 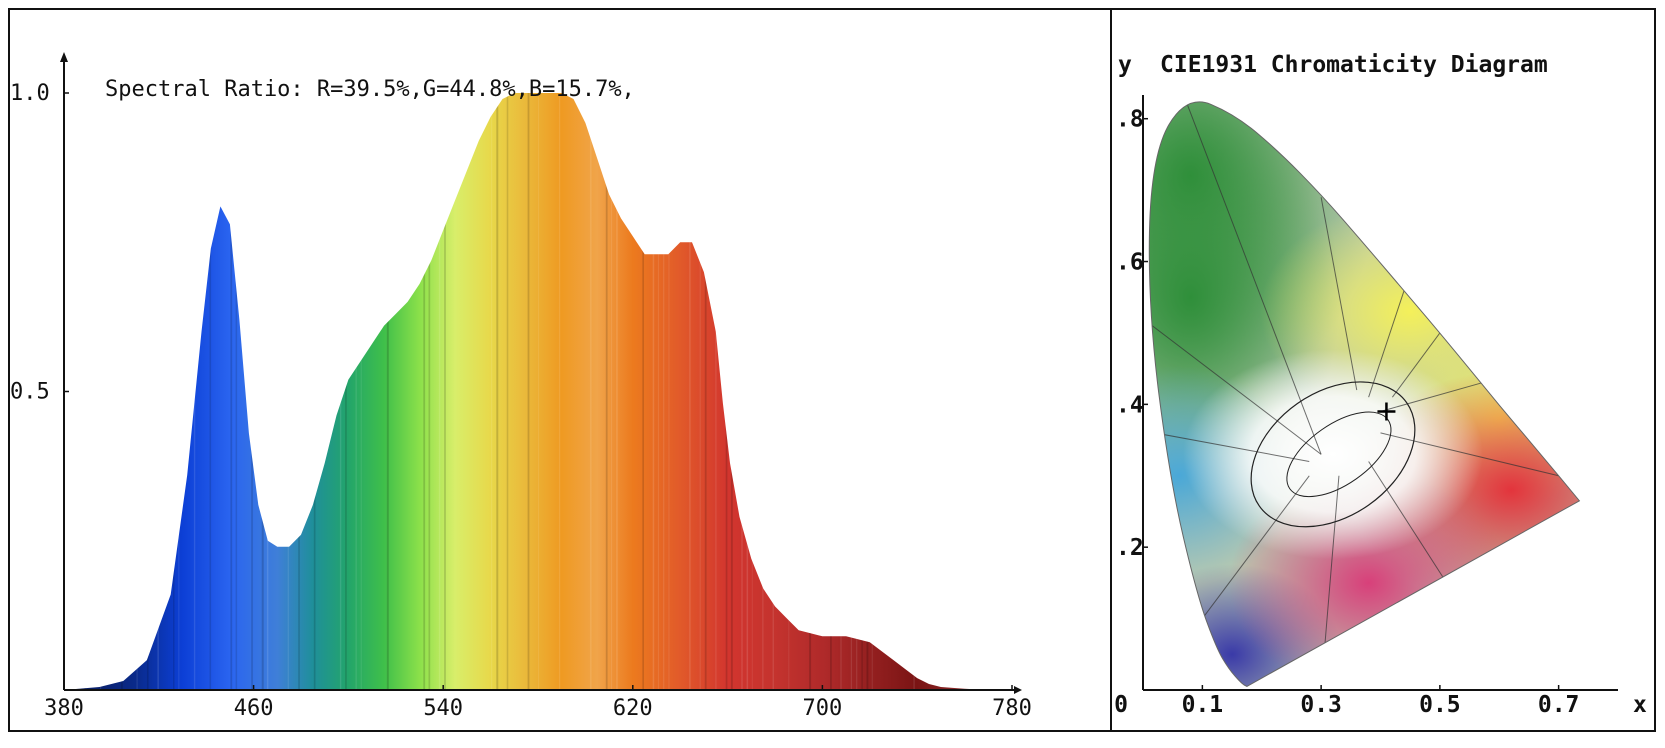 What do you see at coordinates (1111, 370) in the screenshot?
I see `panel-divider` at bounding box center [1111, 370].